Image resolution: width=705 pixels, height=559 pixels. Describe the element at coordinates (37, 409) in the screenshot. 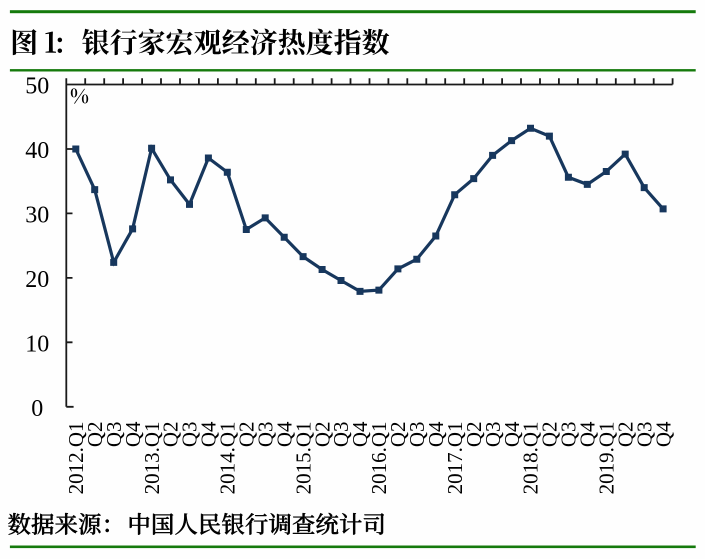

I see `svg-text: 0` at that location.